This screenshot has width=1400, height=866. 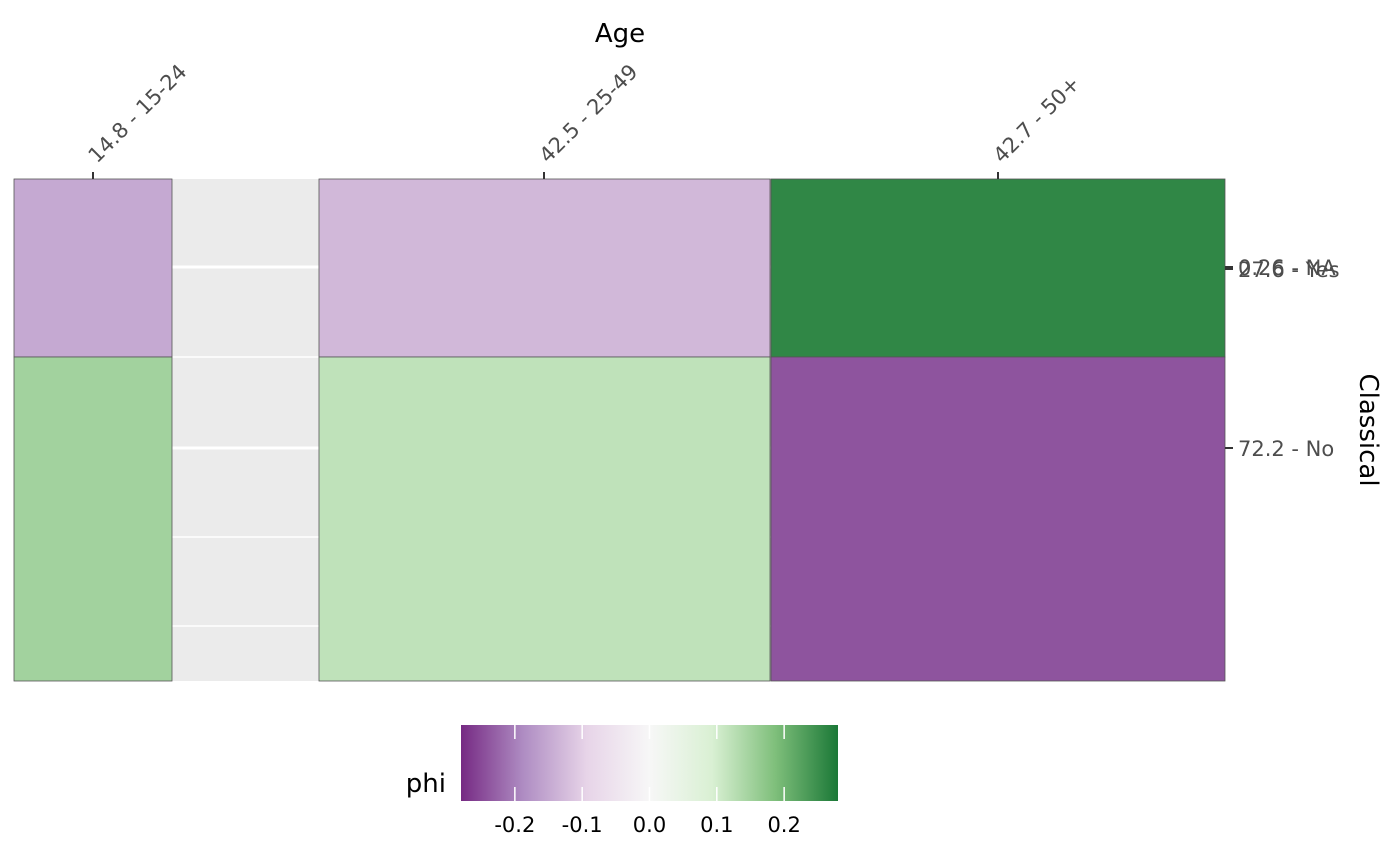 I want to click on legend-tick-label: -0.2, so click(x=514, y=825).